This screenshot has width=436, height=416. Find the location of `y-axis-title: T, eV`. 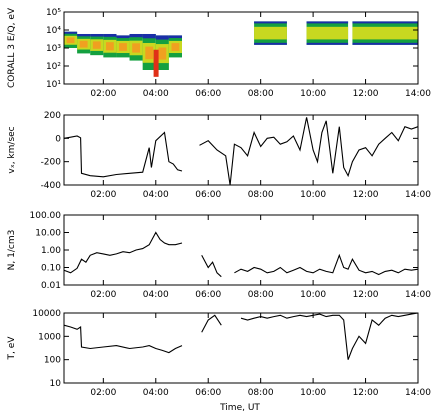

y-axis-title: T, eV is located at coordinates (12, 348).